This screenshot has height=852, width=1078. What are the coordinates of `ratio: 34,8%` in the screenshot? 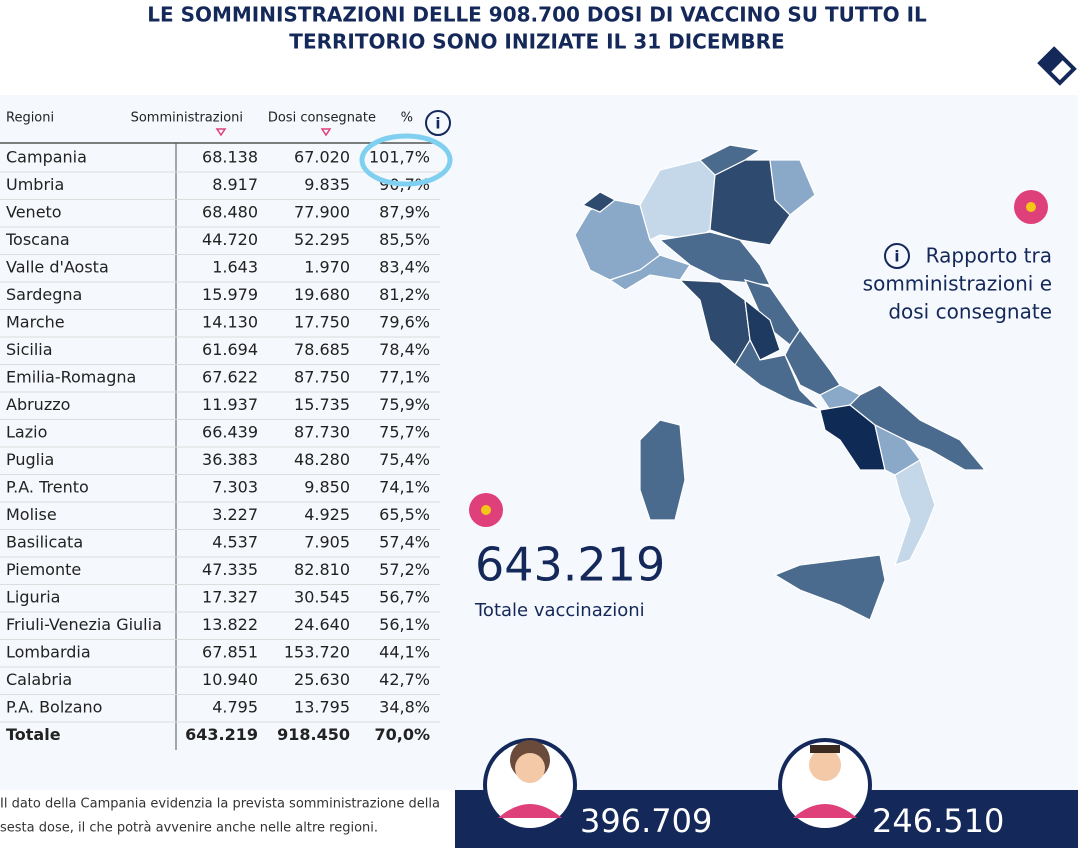 It's located at (404, 707).